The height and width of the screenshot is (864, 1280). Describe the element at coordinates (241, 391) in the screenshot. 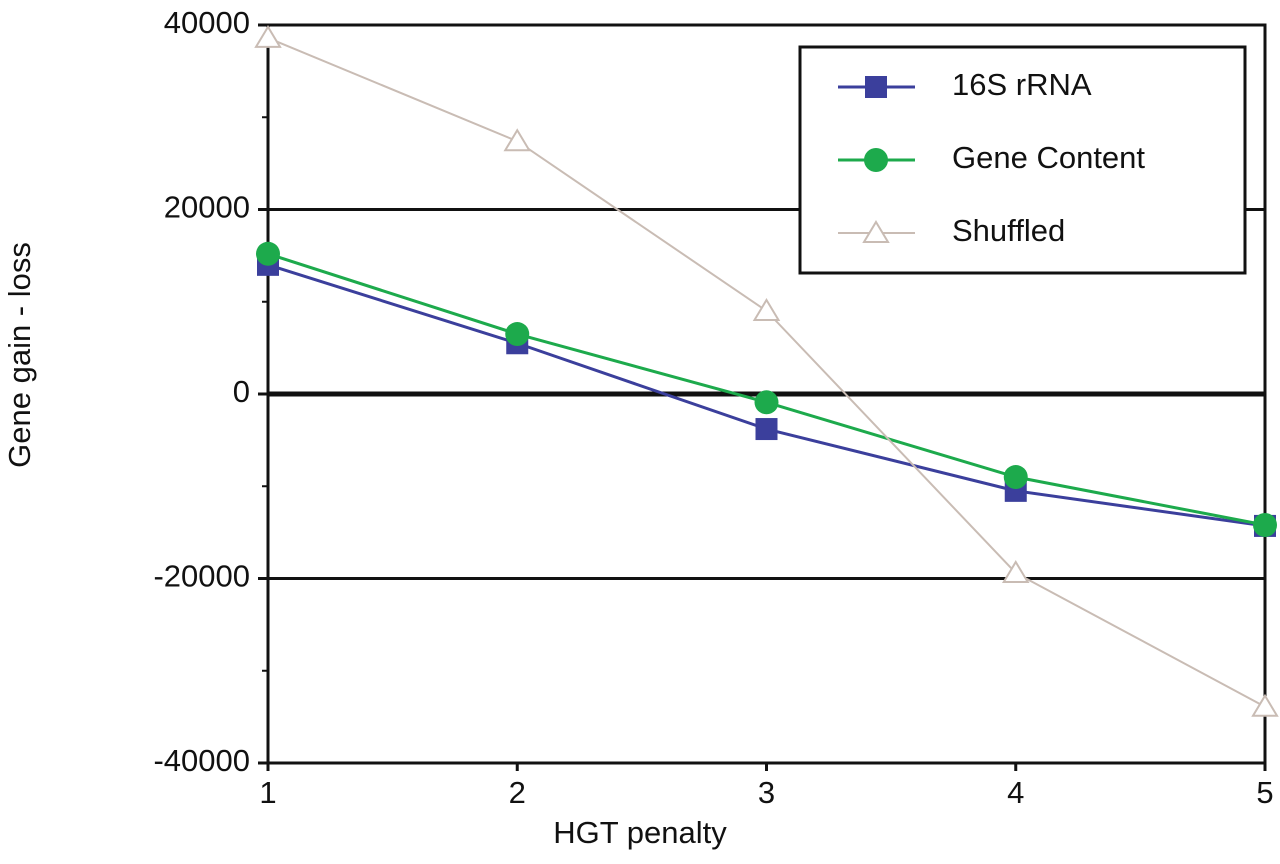

I see `y-tick-label: 0` at that location.